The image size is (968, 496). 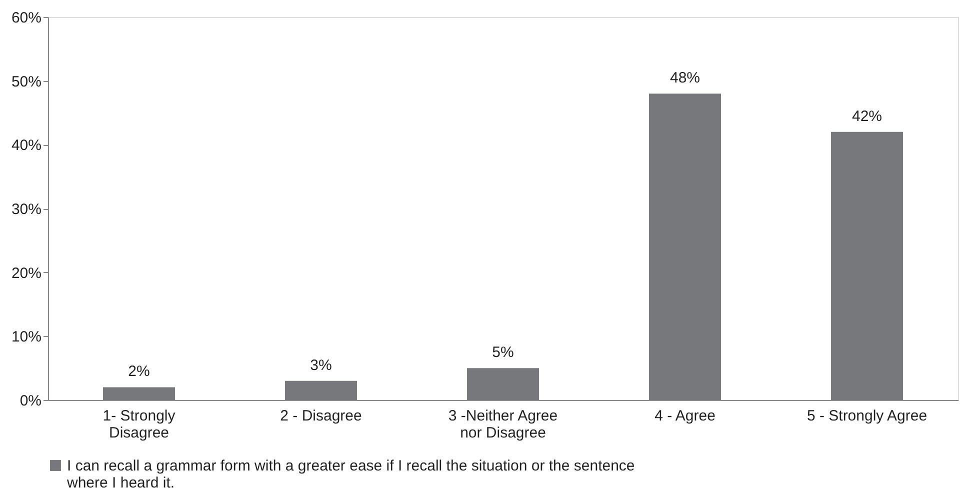 What do you see at coordinates (26, 18) in the screenshot?
I see `y-tick-label: 60%` at bounding box center [26, 18].